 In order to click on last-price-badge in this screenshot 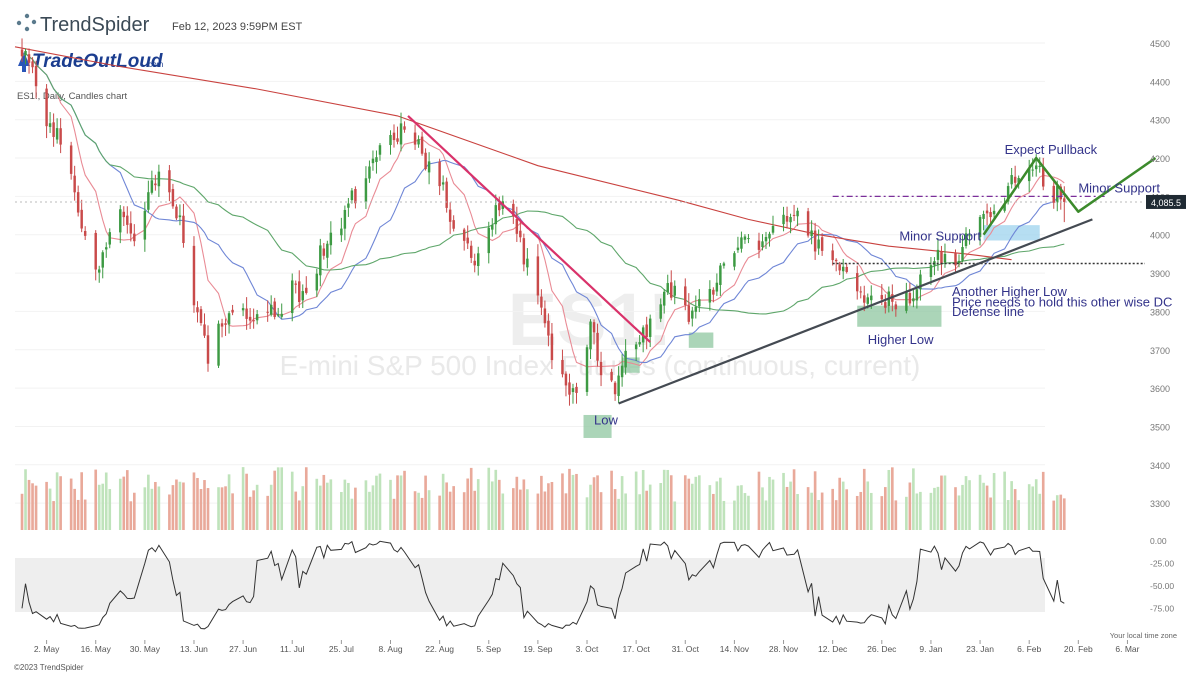, I will do `click(1166, 201)`.